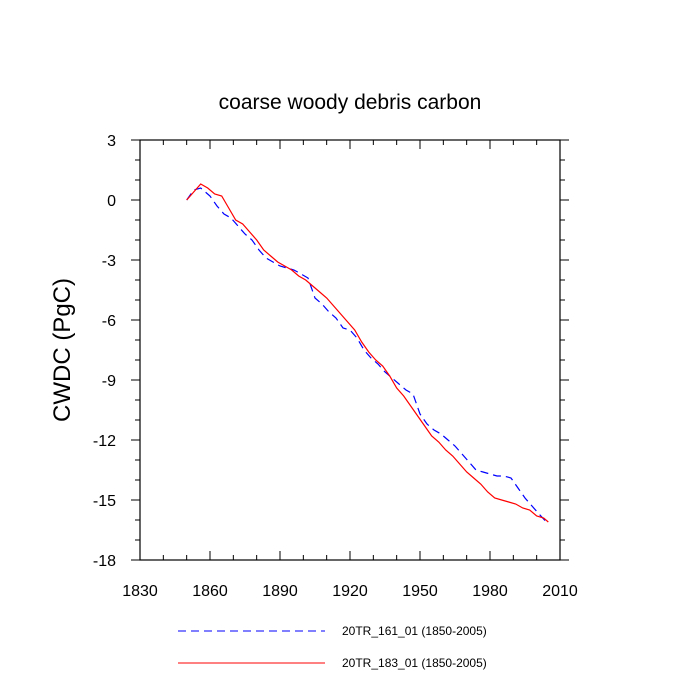 This screenshot has height=700, width=700. Describe the element at coordinates (210, 591) in the screenshot. I see `x-tick-label: 1860` at that location.